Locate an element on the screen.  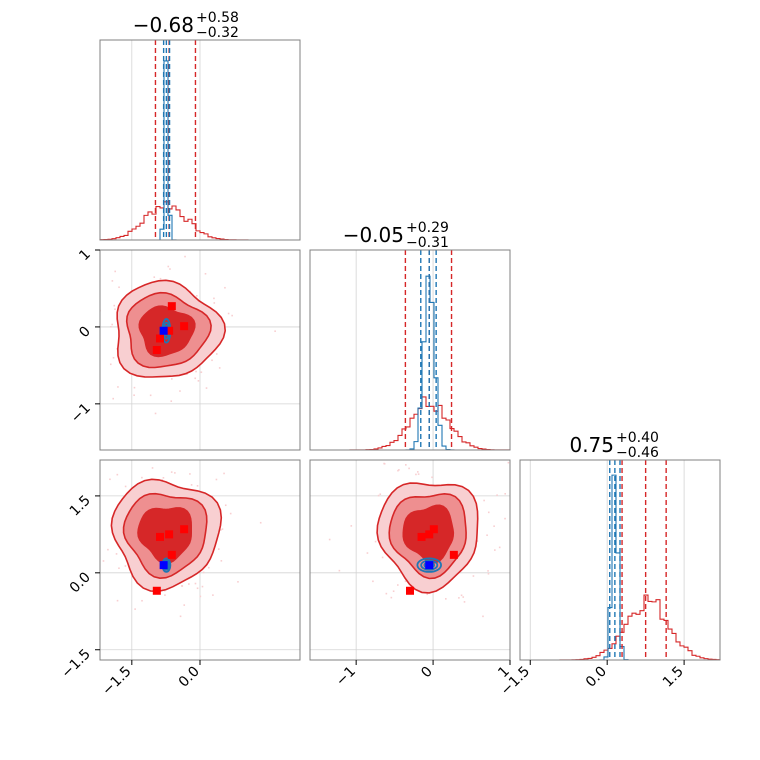
x-tick-label: 1.5 is located at coordinates (673, 677).